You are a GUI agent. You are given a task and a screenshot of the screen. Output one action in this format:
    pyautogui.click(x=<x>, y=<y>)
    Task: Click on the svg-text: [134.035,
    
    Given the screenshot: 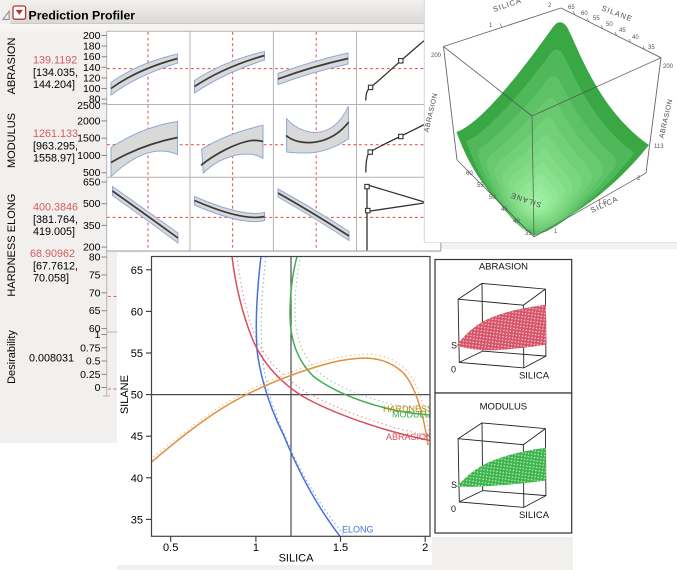 What is the action you would take?
    pyautogui.click(x=55, y=73)
    